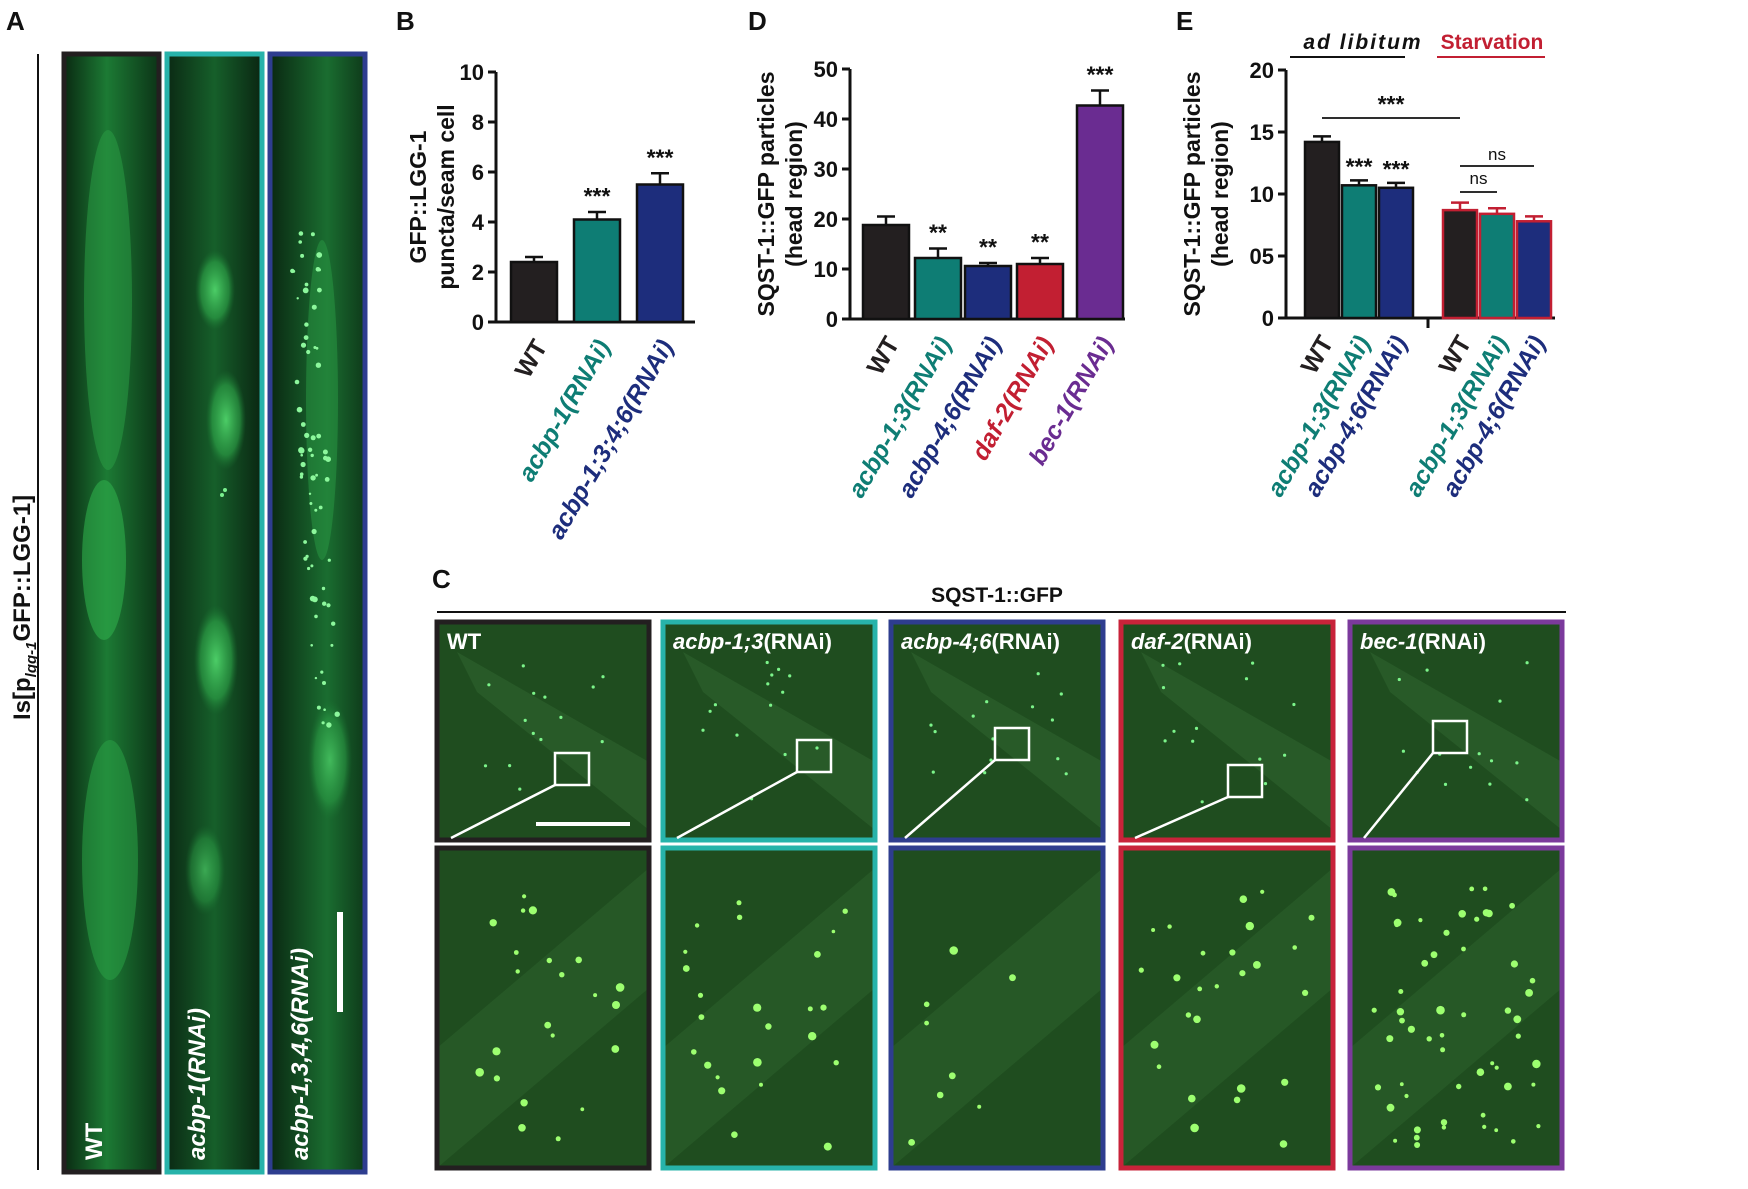 The image size is (1748, 1189). What do you see at coordinates (826, 219) in the screenshot?
I see `y-tick-label: 20` at bounding box center [826, 219].